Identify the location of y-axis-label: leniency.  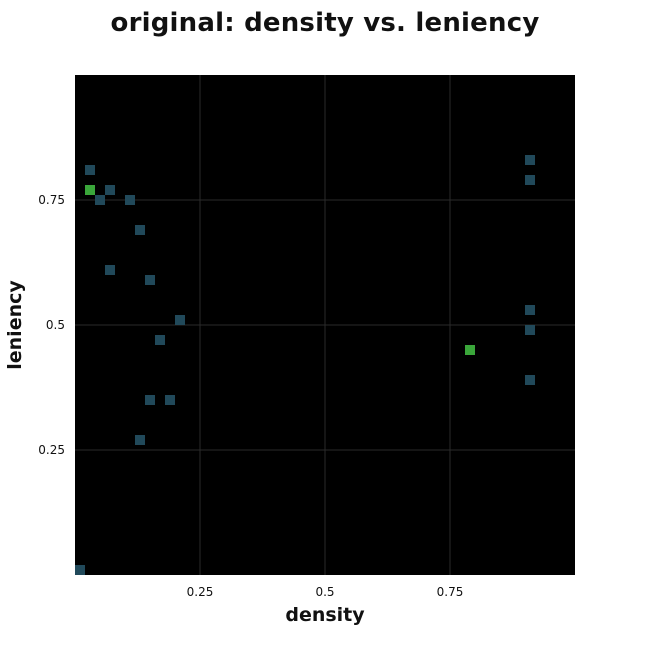
(15, 325).